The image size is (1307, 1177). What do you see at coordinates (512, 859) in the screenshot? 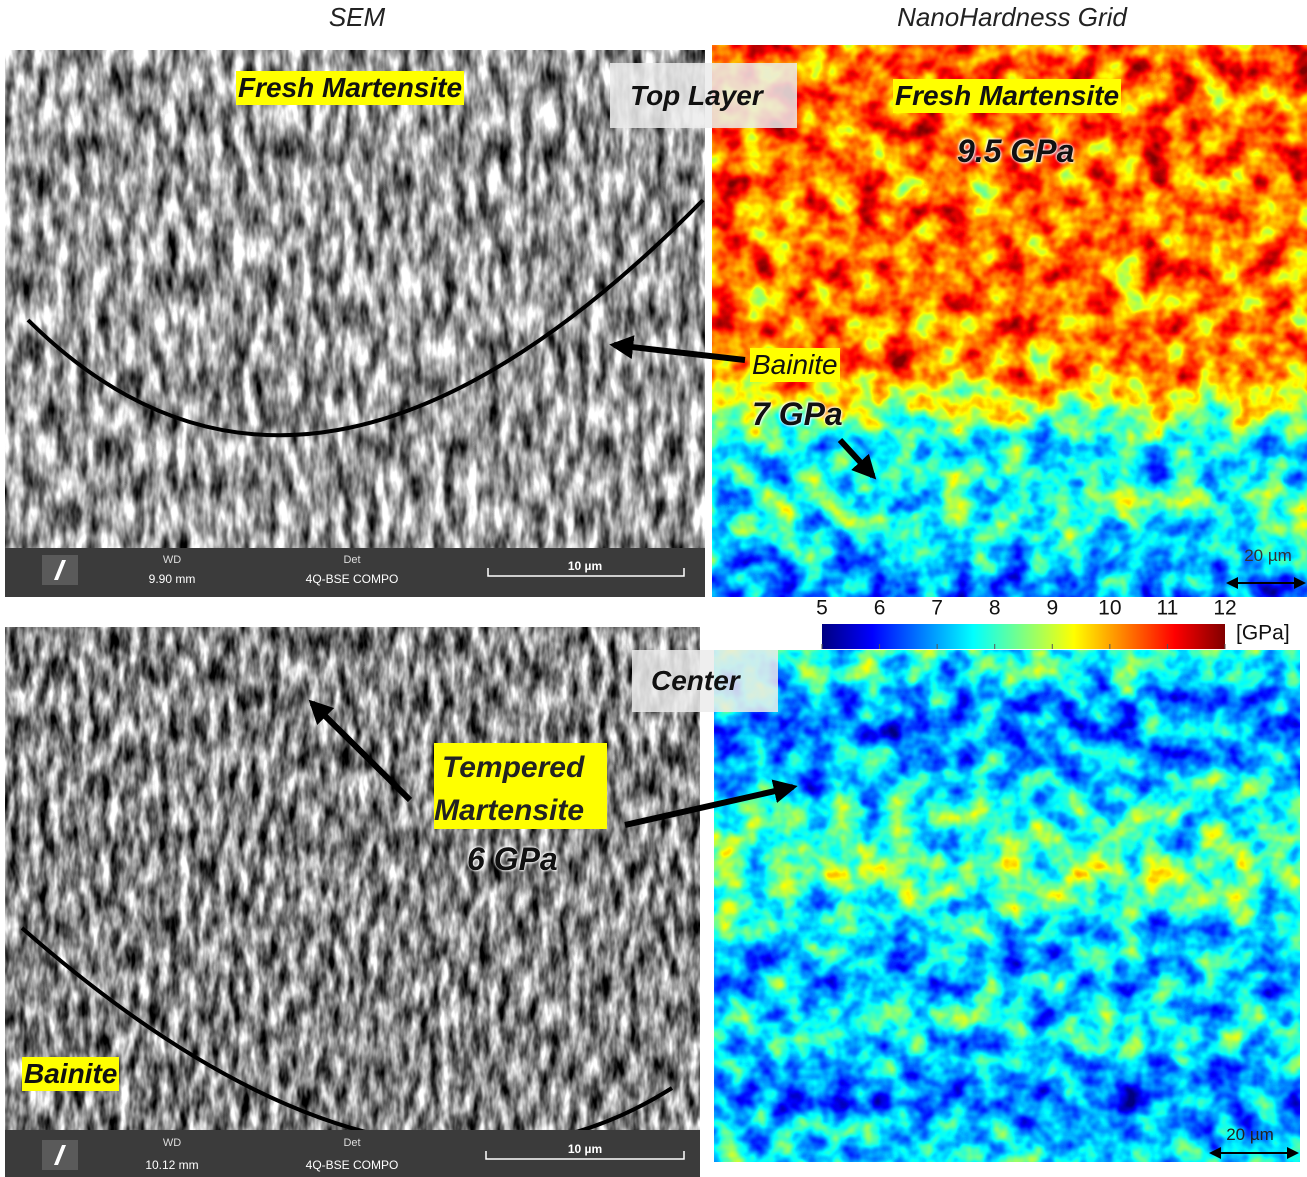
I see `hardness-value: 6 GPa` at bounding box center [512, 859].